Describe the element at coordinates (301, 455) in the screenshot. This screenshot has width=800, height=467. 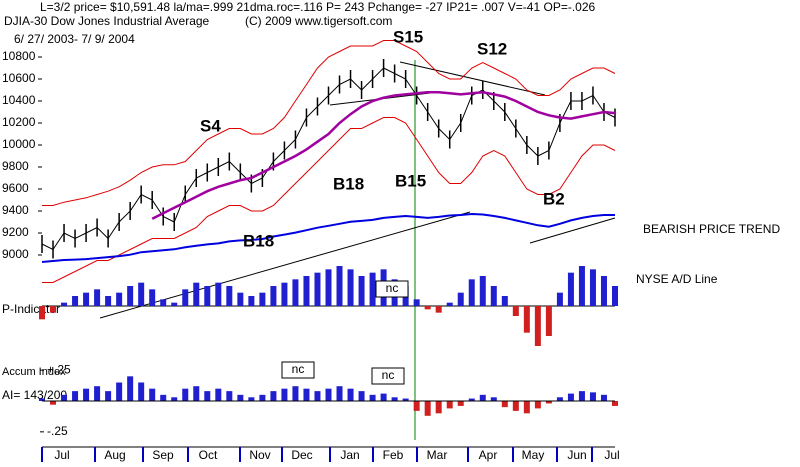
I see `x-tick-label: Dec` at that location.